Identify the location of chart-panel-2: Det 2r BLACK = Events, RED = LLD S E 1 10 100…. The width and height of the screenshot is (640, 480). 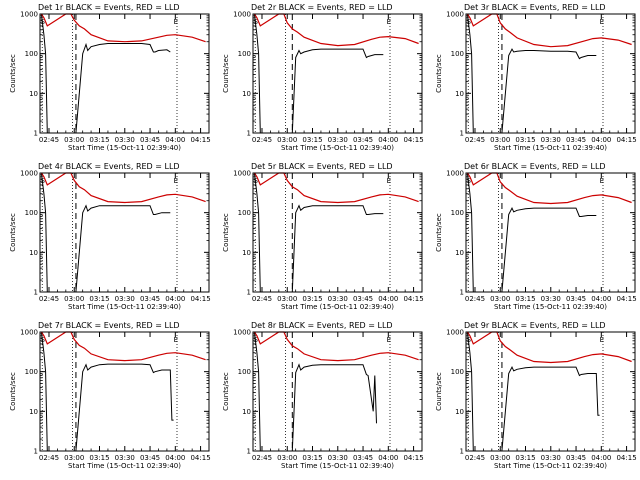
(323, 77).